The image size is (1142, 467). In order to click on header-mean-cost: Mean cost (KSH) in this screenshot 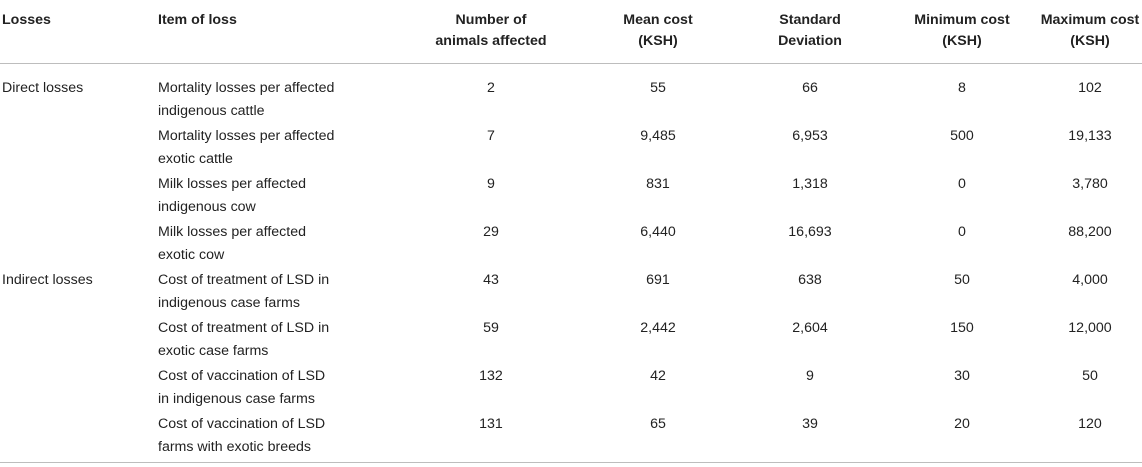, I will do `click(658, 30)`.